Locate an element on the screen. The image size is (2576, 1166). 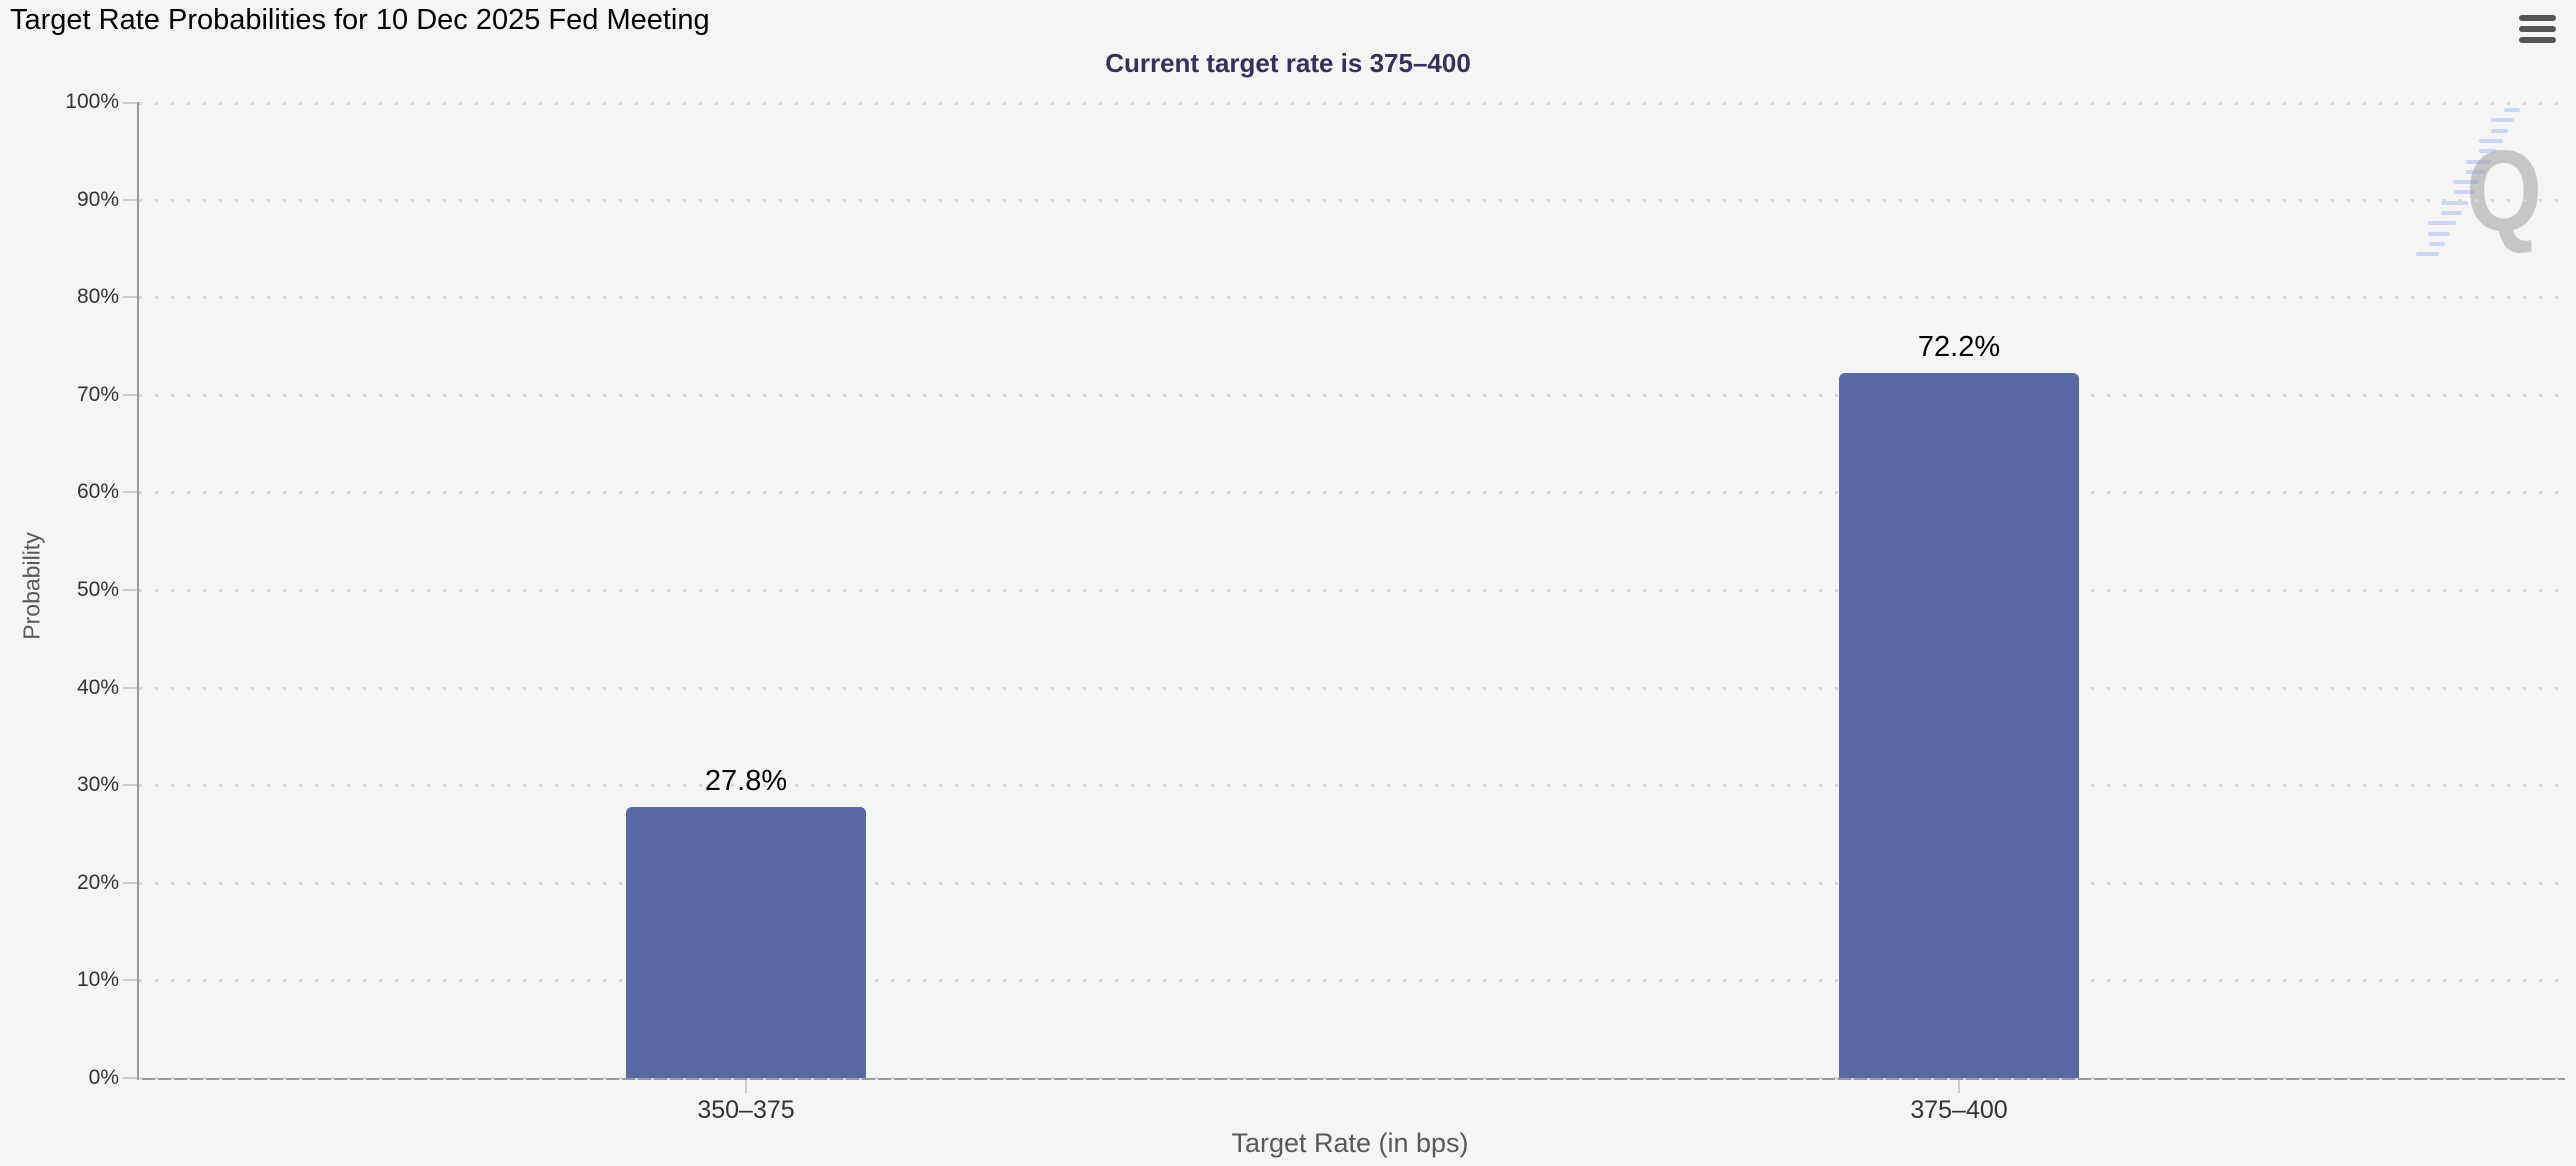
y-axis-label: 80% is located at coordinates (97, 296).